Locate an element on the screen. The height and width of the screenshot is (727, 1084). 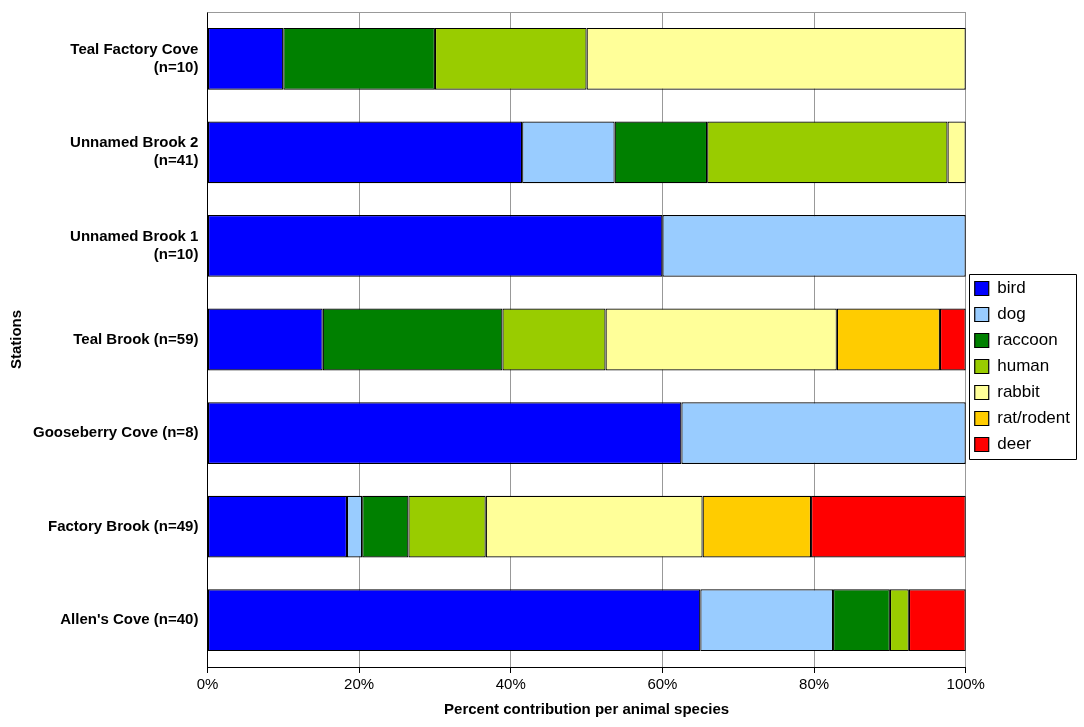
legend-label: rat/rodent is located at coordinates (1034, 418).